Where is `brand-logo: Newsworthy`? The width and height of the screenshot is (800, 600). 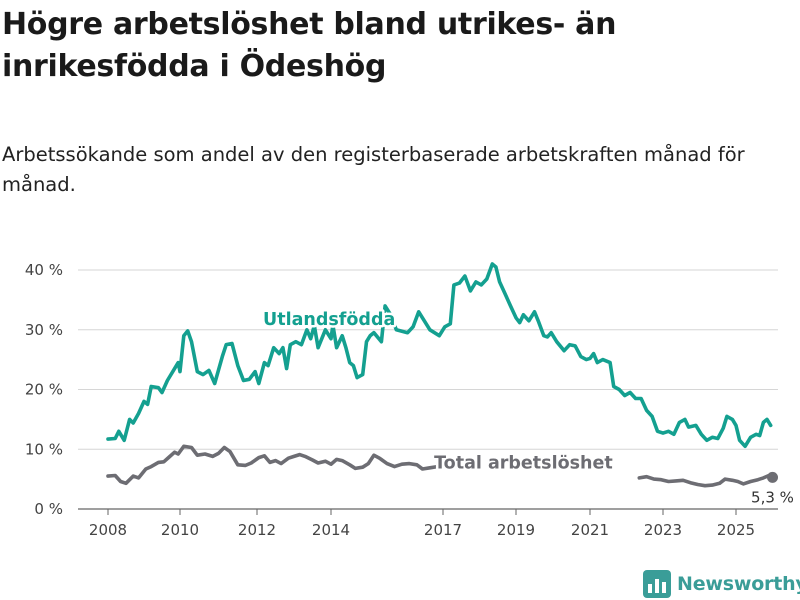
brand-logo: Newsworthy is located at coordinates (721, 584).